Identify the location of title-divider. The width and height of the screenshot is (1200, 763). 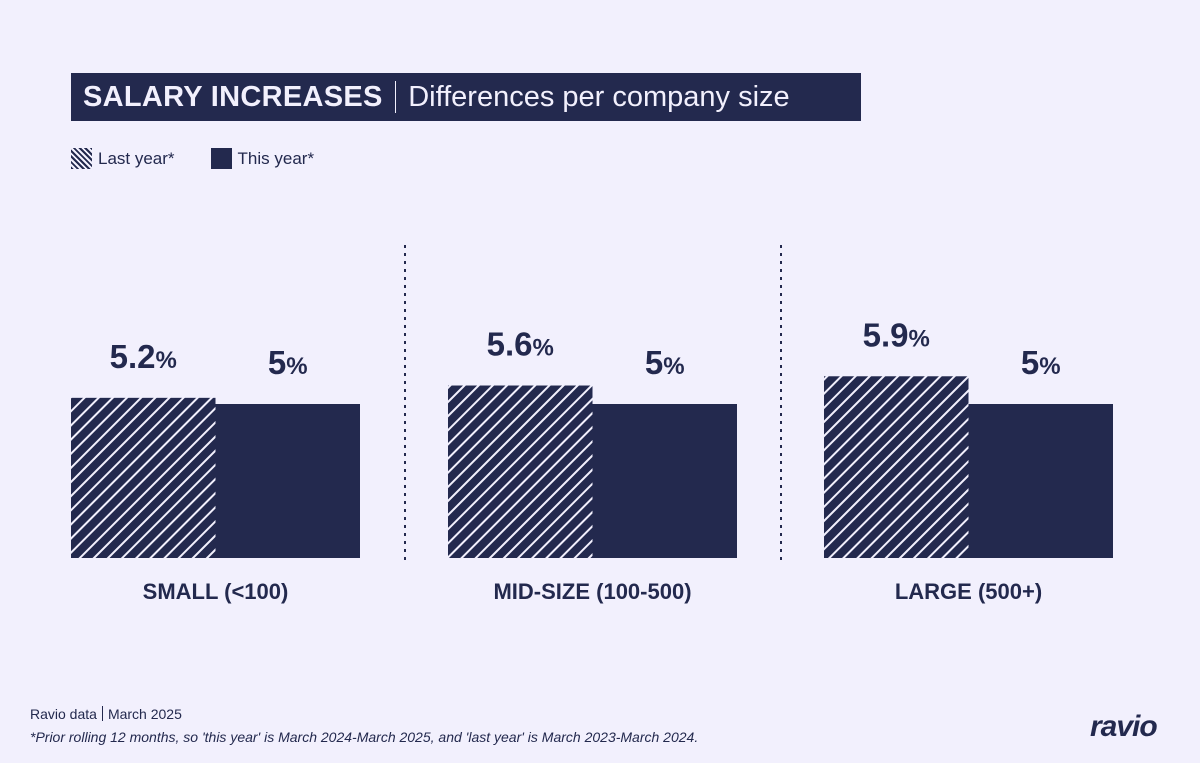
(395, 97).